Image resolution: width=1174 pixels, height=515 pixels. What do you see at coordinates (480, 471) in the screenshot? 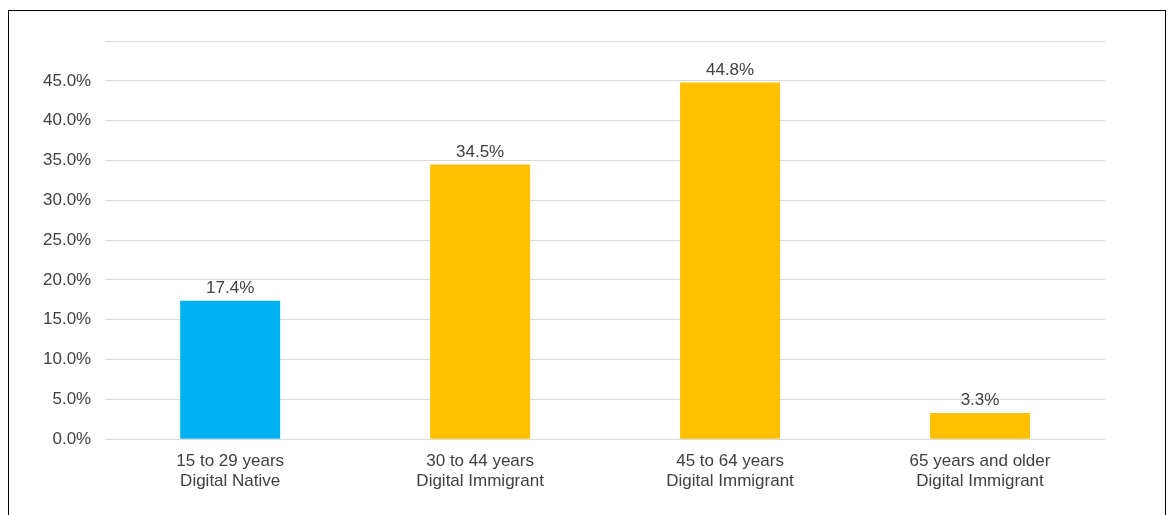
I see `x-tick-label: 30 to 44 years Digital Immigrant` at bounding box center [480, 471].